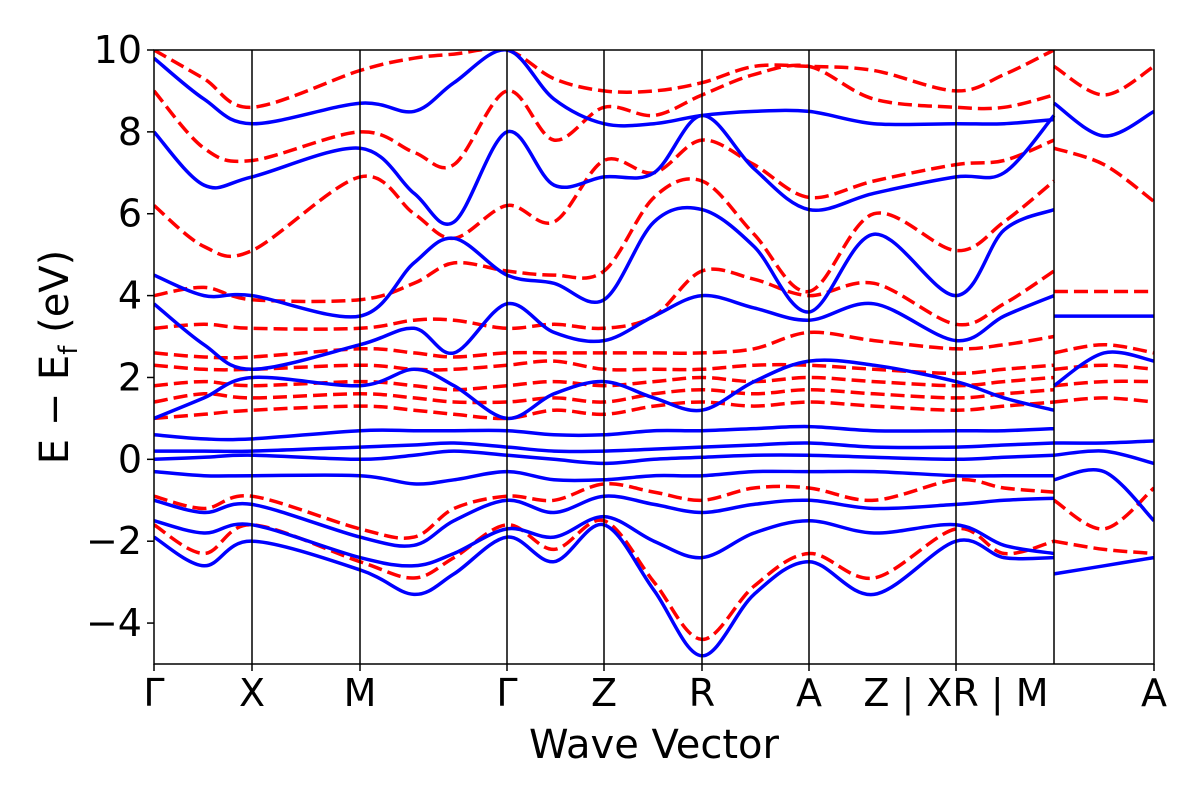 The image size is (1200, 805). What do you see at coordinates (654, 745) in the screenshot?
I see `x-axis-label: Wave Vector` at bounding box center [654, 745].